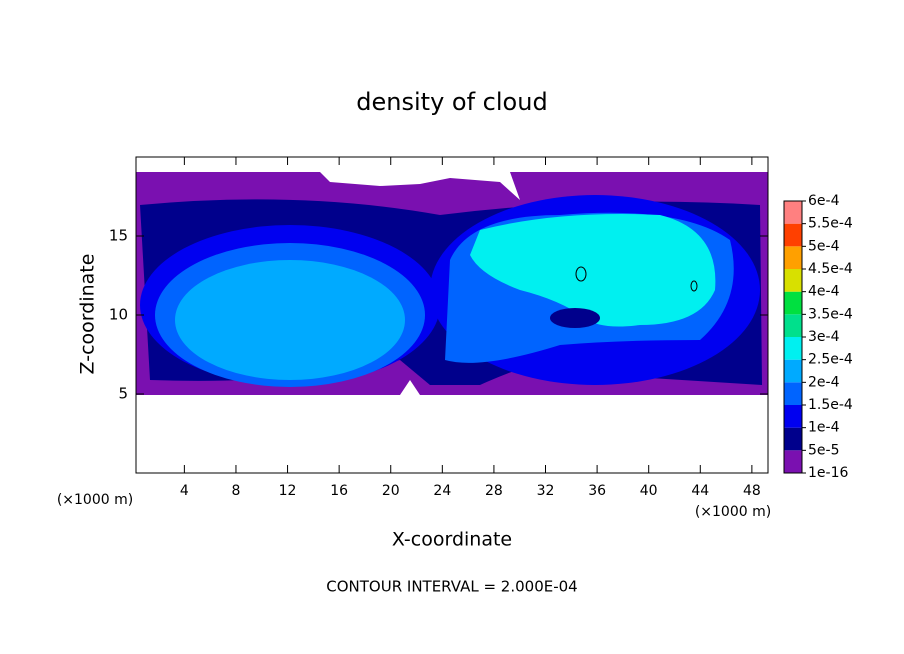 This screenshot has height=654, width=904. Describe the element at coordinates (391, 491) in the screenshot. I see `x-tick-label: 20` at that location.